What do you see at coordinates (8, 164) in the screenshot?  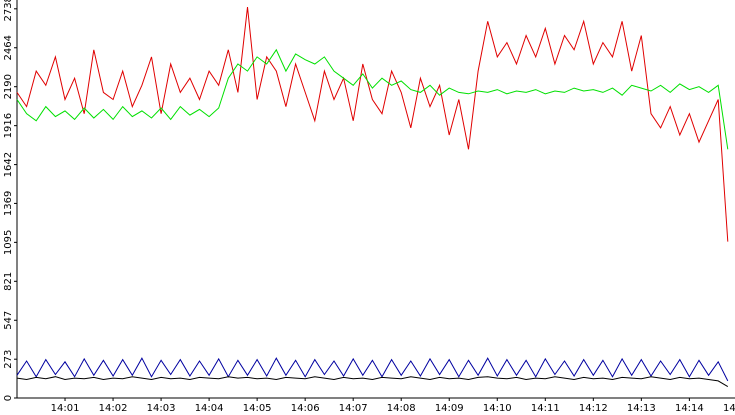 I see `y-tick-label: 1642` at bounding box center [8, 164].